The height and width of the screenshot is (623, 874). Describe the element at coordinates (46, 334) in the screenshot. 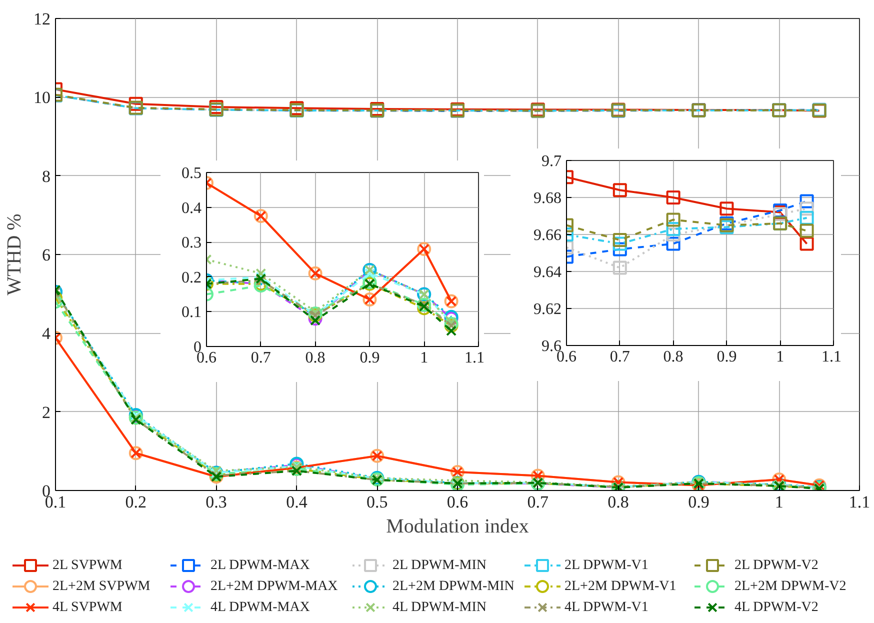

I see `y-tick-label: 4` at that location.